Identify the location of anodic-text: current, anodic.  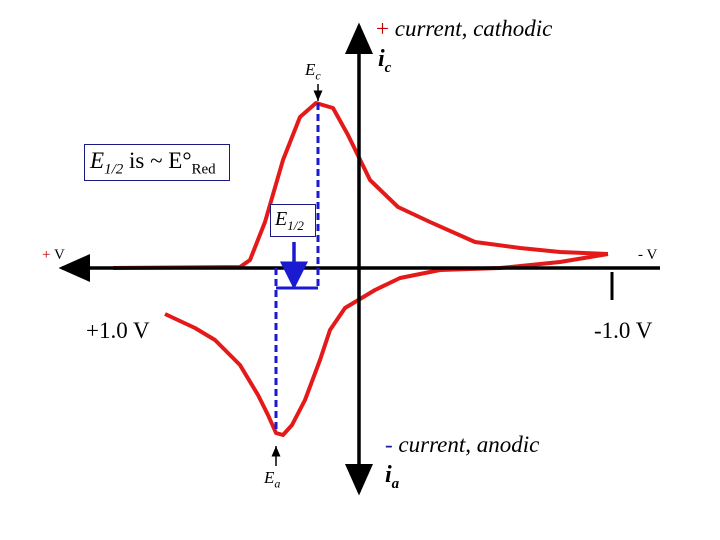
(469, 444).